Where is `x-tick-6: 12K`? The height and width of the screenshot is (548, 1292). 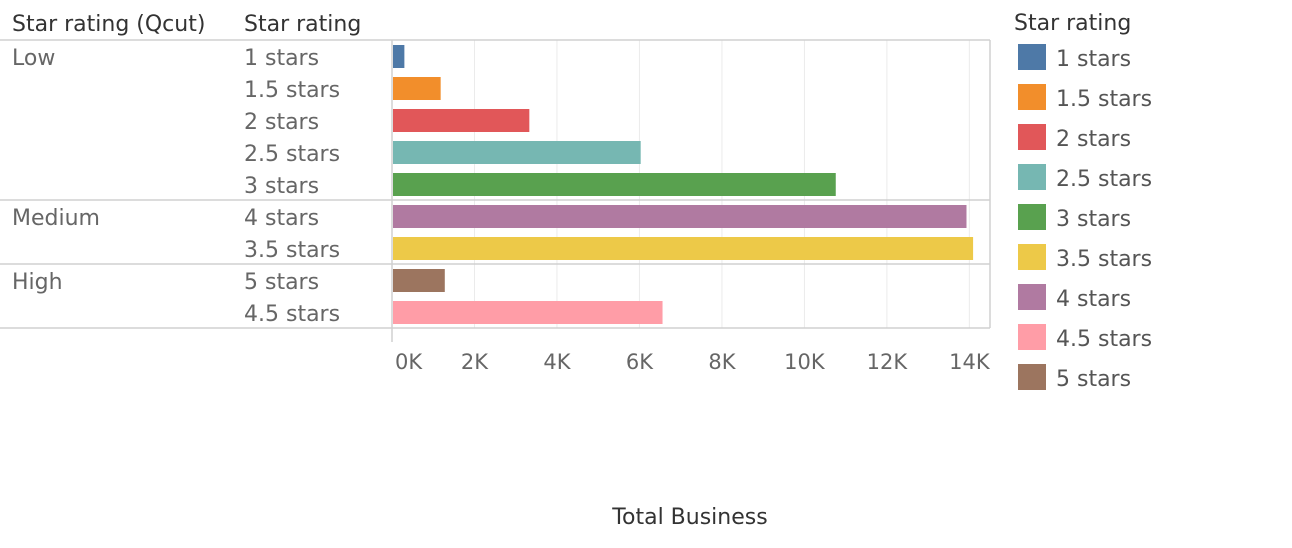 x-tick-6: 12K is located at coordinates (888, 362).